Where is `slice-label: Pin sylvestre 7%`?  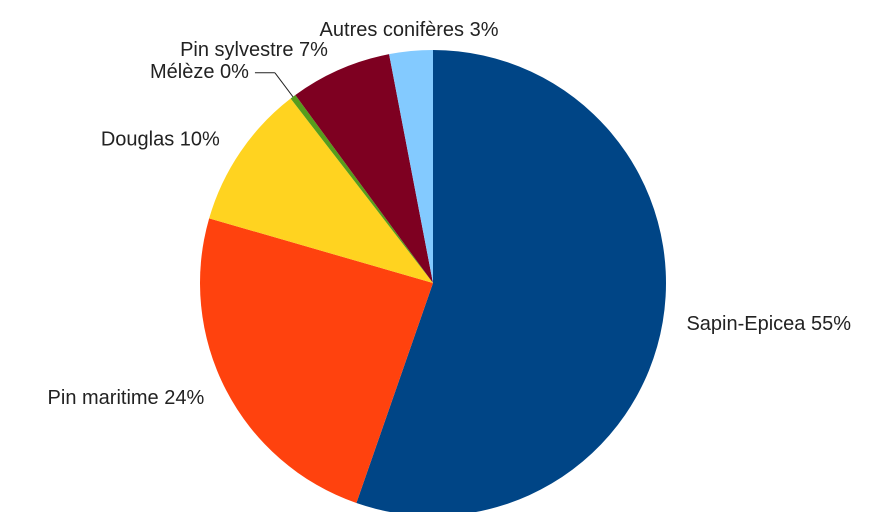
slice-label: Pin sylvestre 7% is located at coordinates (254, 50).